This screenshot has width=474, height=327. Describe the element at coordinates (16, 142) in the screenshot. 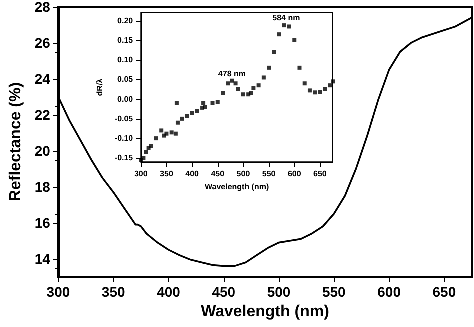

I see `y-axis-title: Reflectance (%)` at that location.